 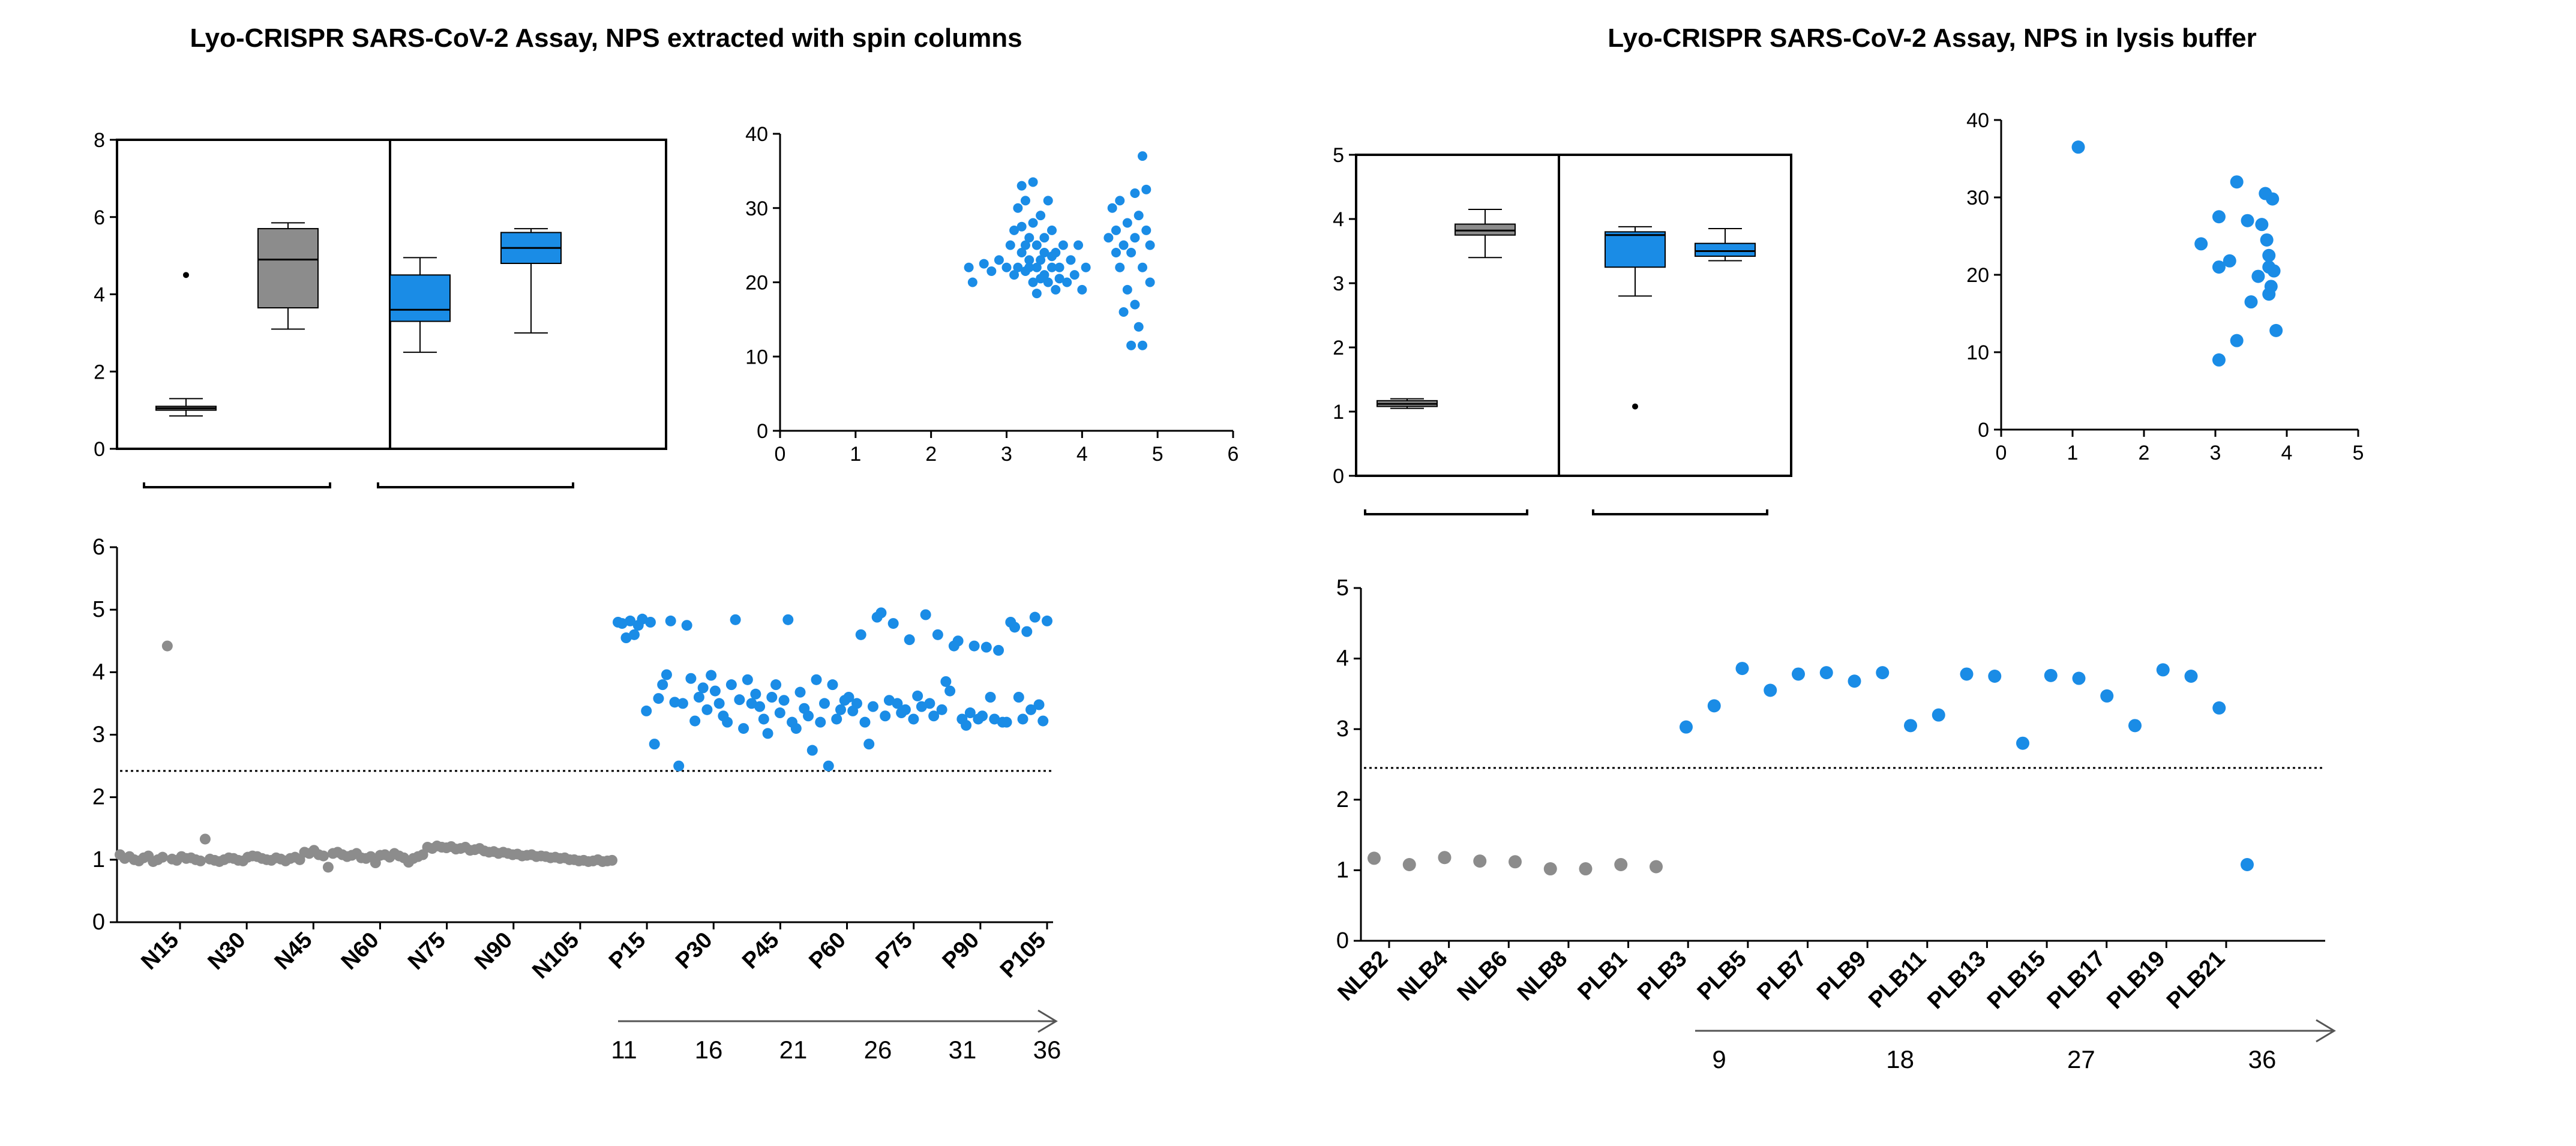 I want to click on x-tick-label: PLB3, so click(x=1662, y=975).